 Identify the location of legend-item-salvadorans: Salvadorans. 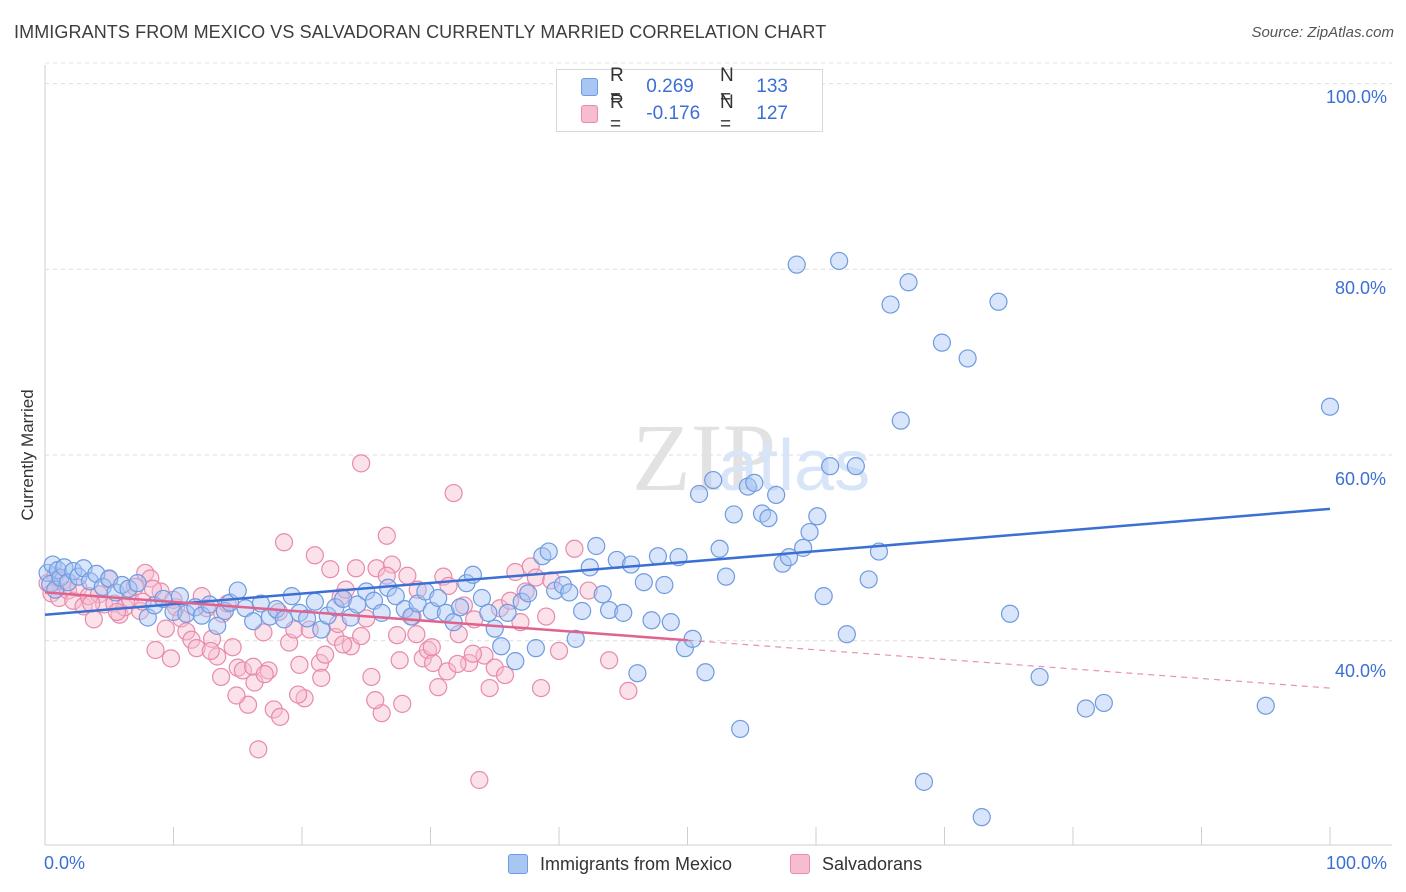
(856, 864).